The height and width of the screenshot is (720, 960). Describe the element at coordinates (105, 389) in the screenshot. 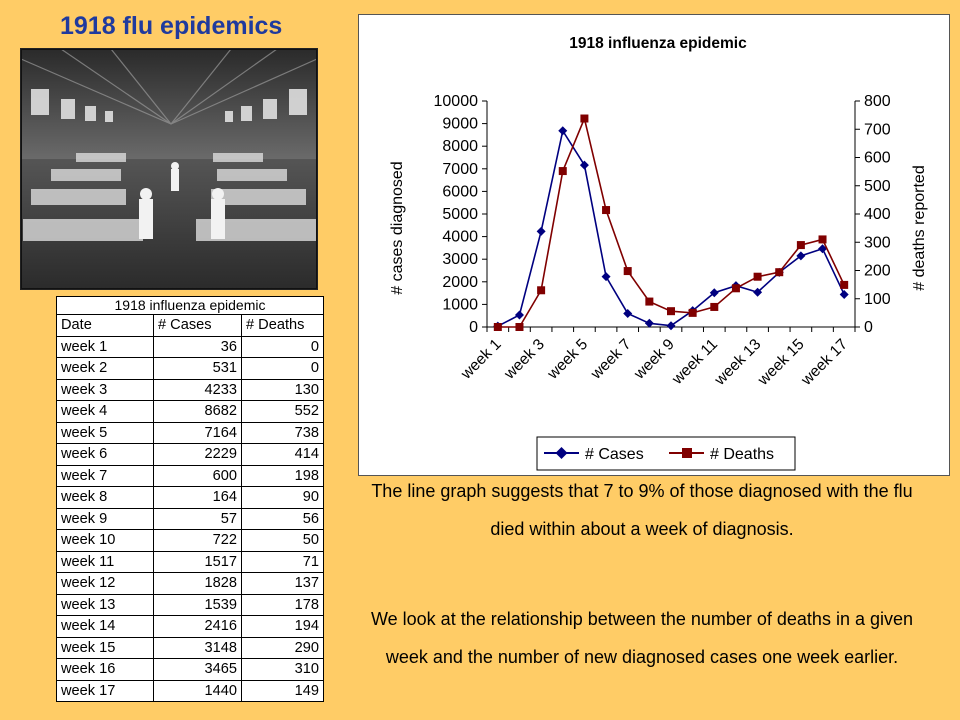

I see `date-cell: week 3` at that location.